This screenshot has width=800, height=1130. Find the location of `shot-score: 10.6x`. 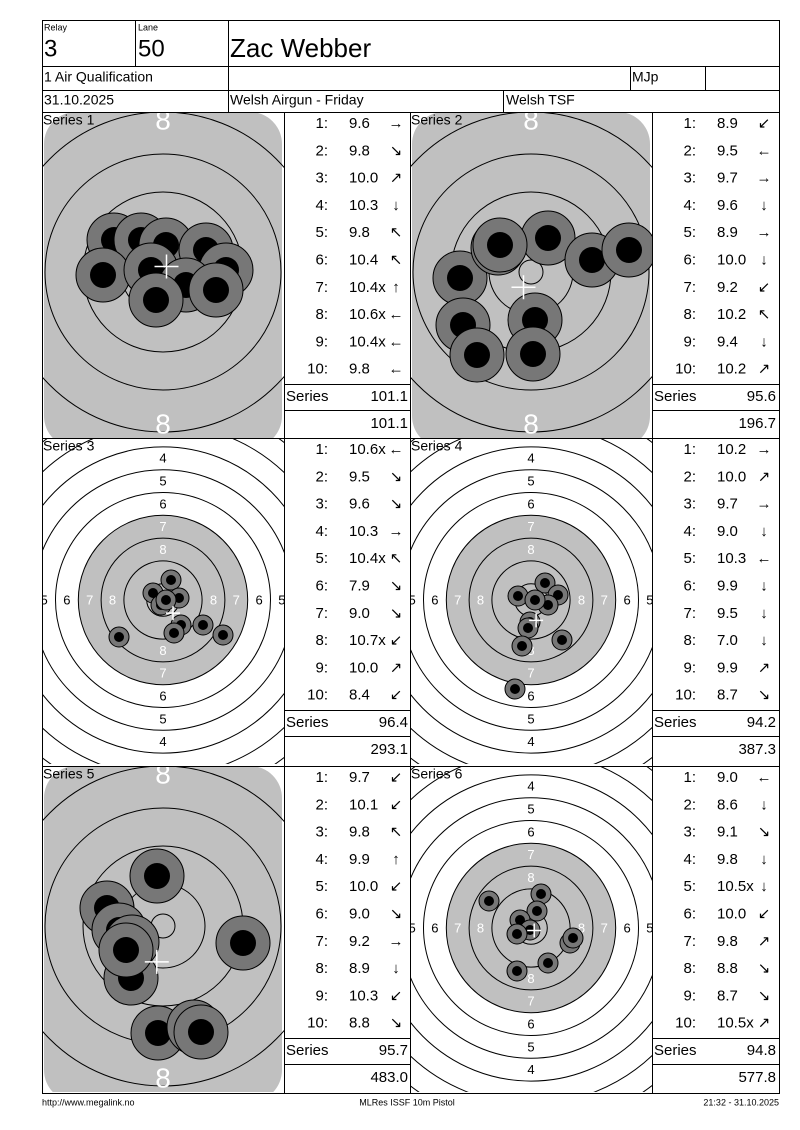

shot-score: 10.6x is located at coordinates (367, 449).